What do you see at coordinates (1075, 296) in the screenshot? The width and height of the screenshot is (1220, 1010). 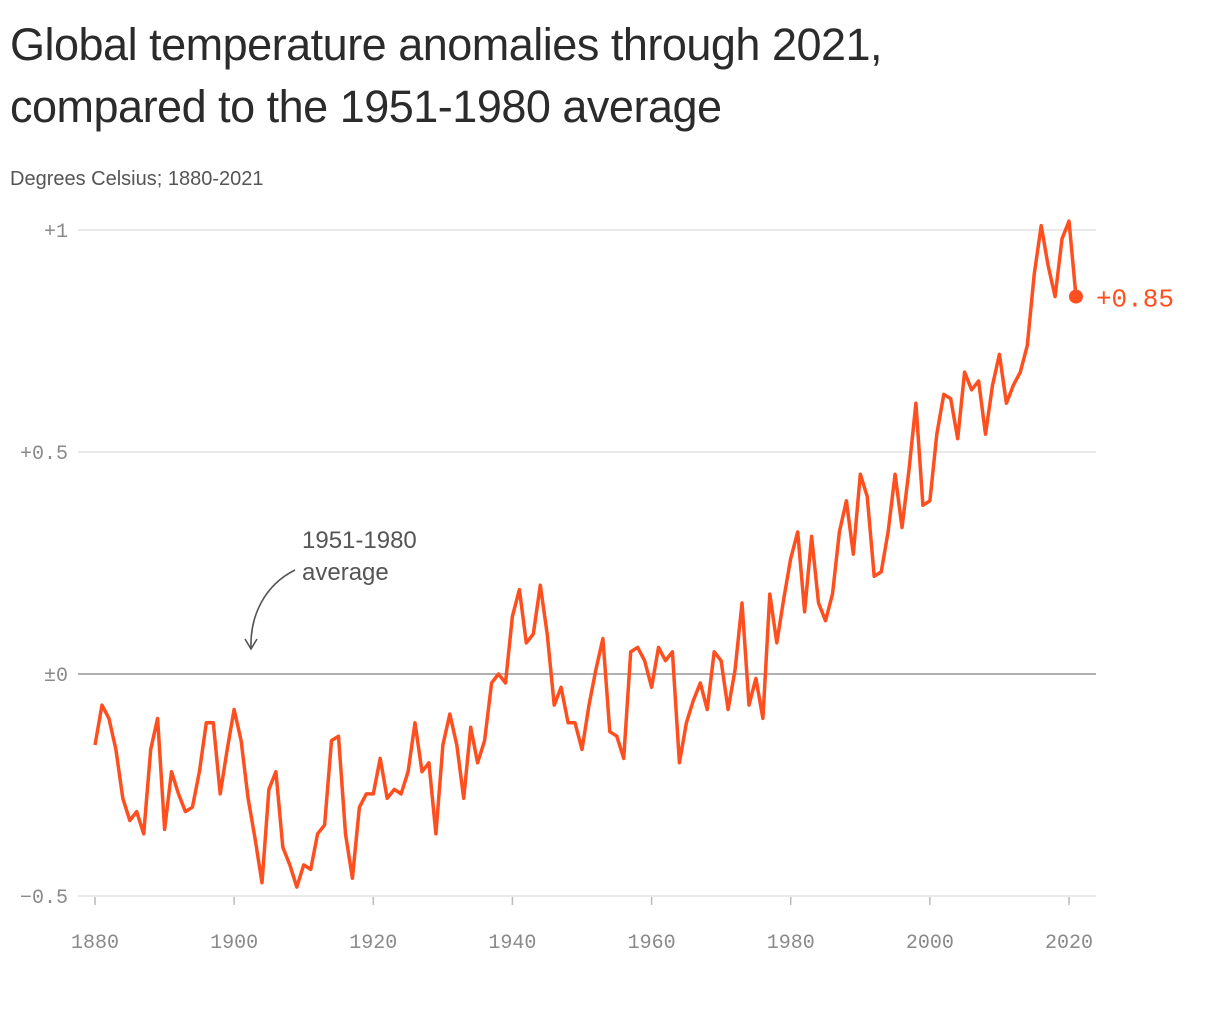 I see `end-point` at bounding box center [1075, 296].